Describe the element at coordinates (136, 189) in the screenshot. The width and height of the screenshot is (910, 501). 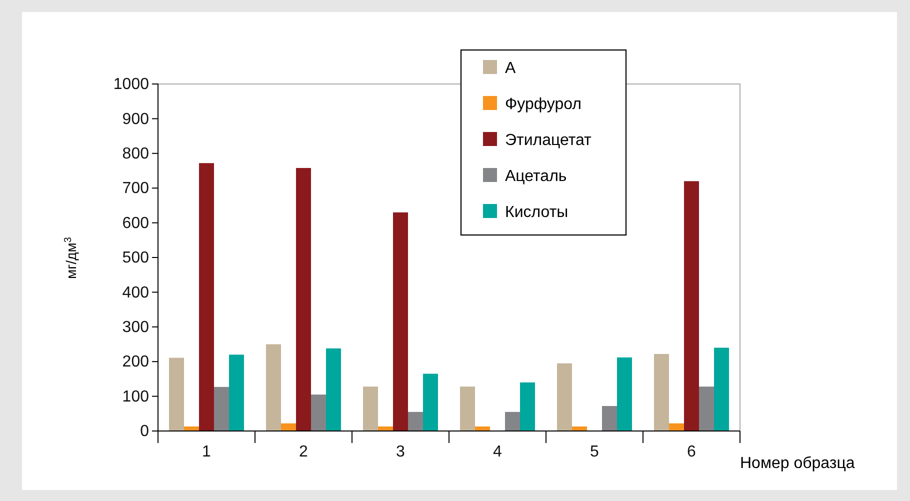
I see `y-tick-label: 700` at that location.